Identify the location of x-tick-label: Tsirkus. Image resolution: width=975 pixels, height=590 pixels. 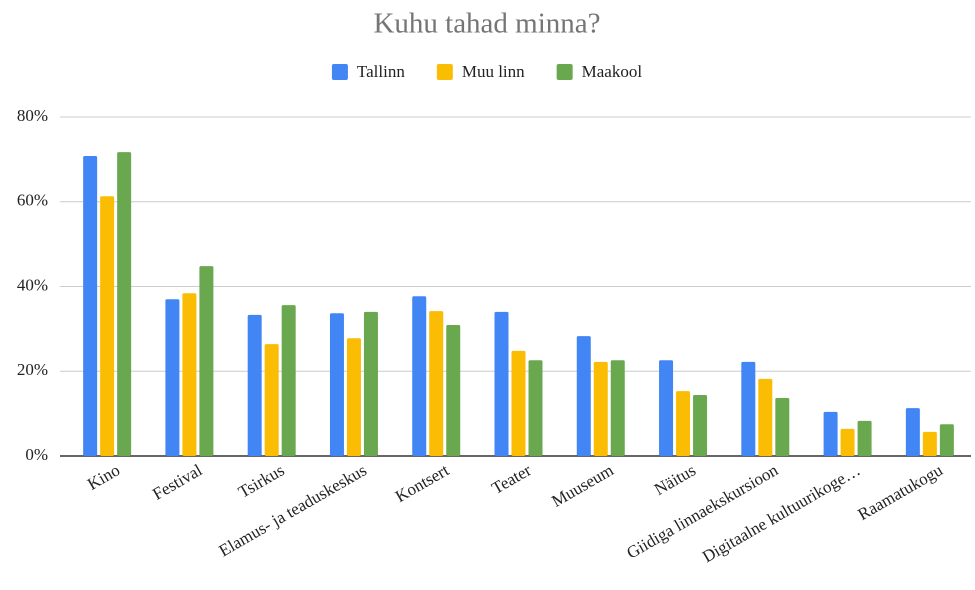
(261, 480).